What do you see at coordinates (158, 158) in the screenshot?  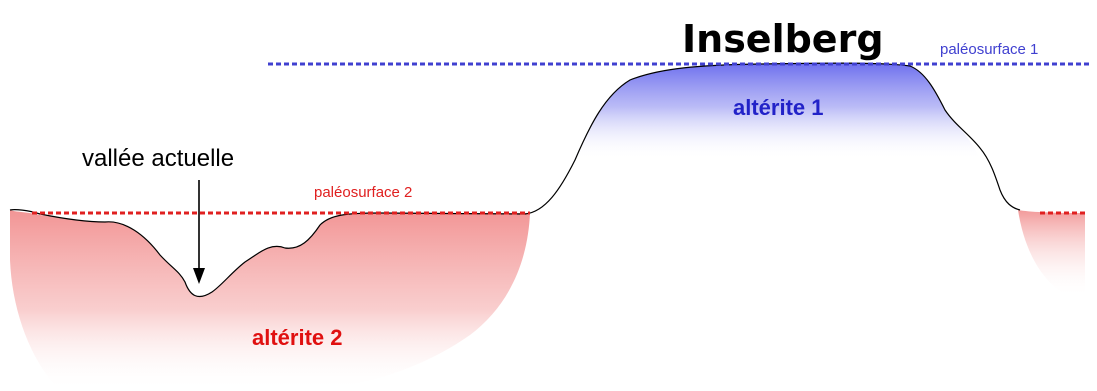 I see `vallee-actuelle-label: vallée actuelle` at bounding box center [158, 158].